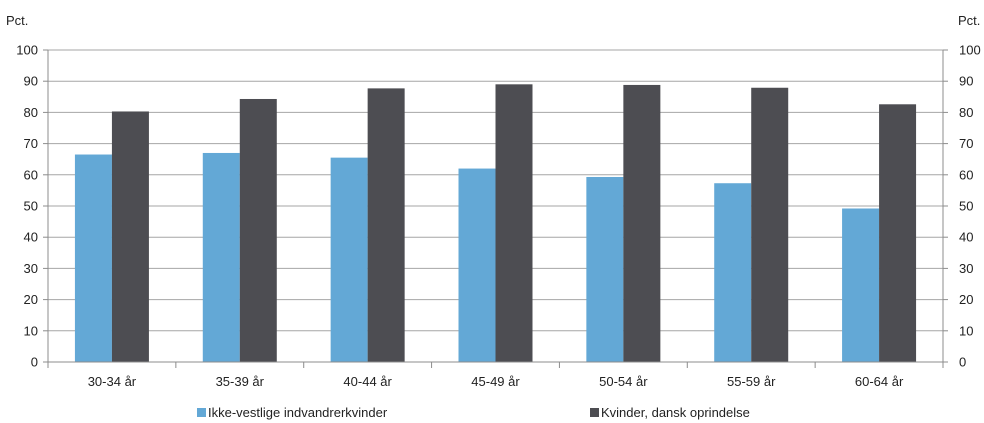 The height and width of the screenshot is (423, 984). Describe the element at coordinates (966, 81) in the screenshot. I see `y-tick-label-right: 90` at that location.